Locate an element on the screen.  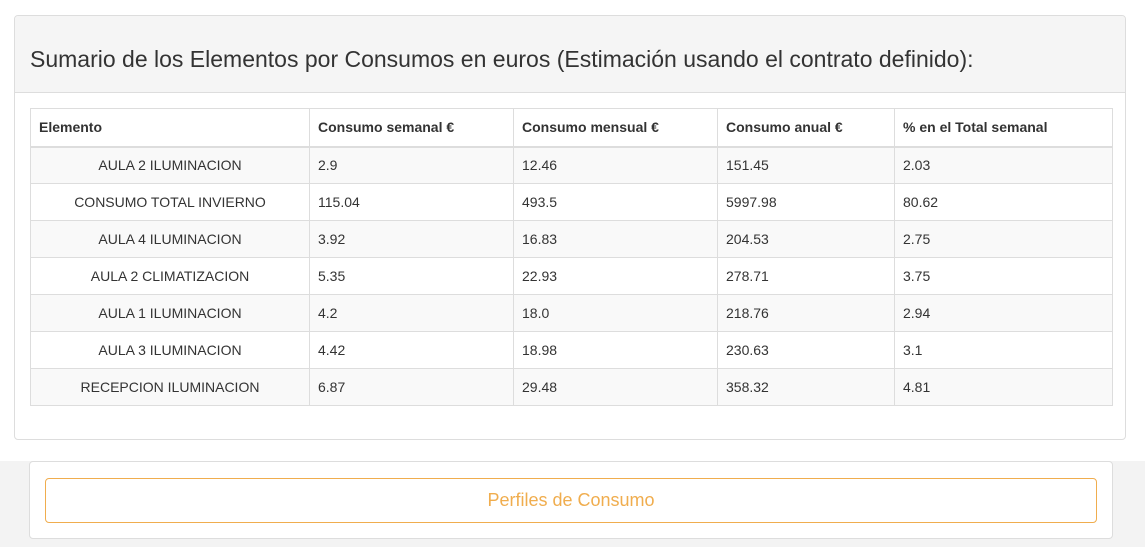
cell-element: AULA 4 ILUMINACION is located at coordinates (170, 239).